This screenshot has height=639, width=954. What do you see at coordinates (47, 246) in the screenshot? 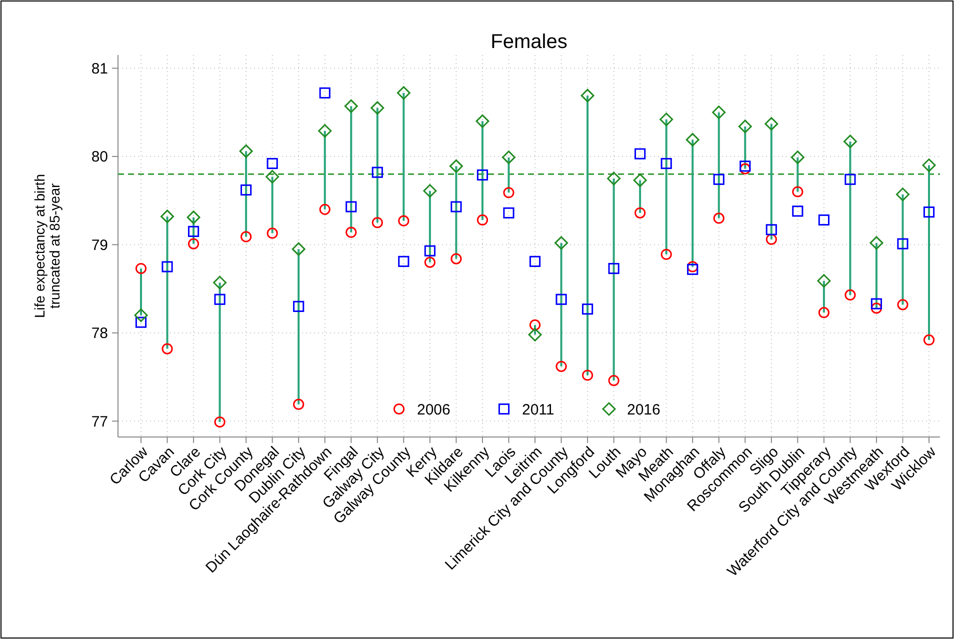
I see `y-axis-title: Life expectancy at birth truncated at 85-year` at bounding box center [47, 246].